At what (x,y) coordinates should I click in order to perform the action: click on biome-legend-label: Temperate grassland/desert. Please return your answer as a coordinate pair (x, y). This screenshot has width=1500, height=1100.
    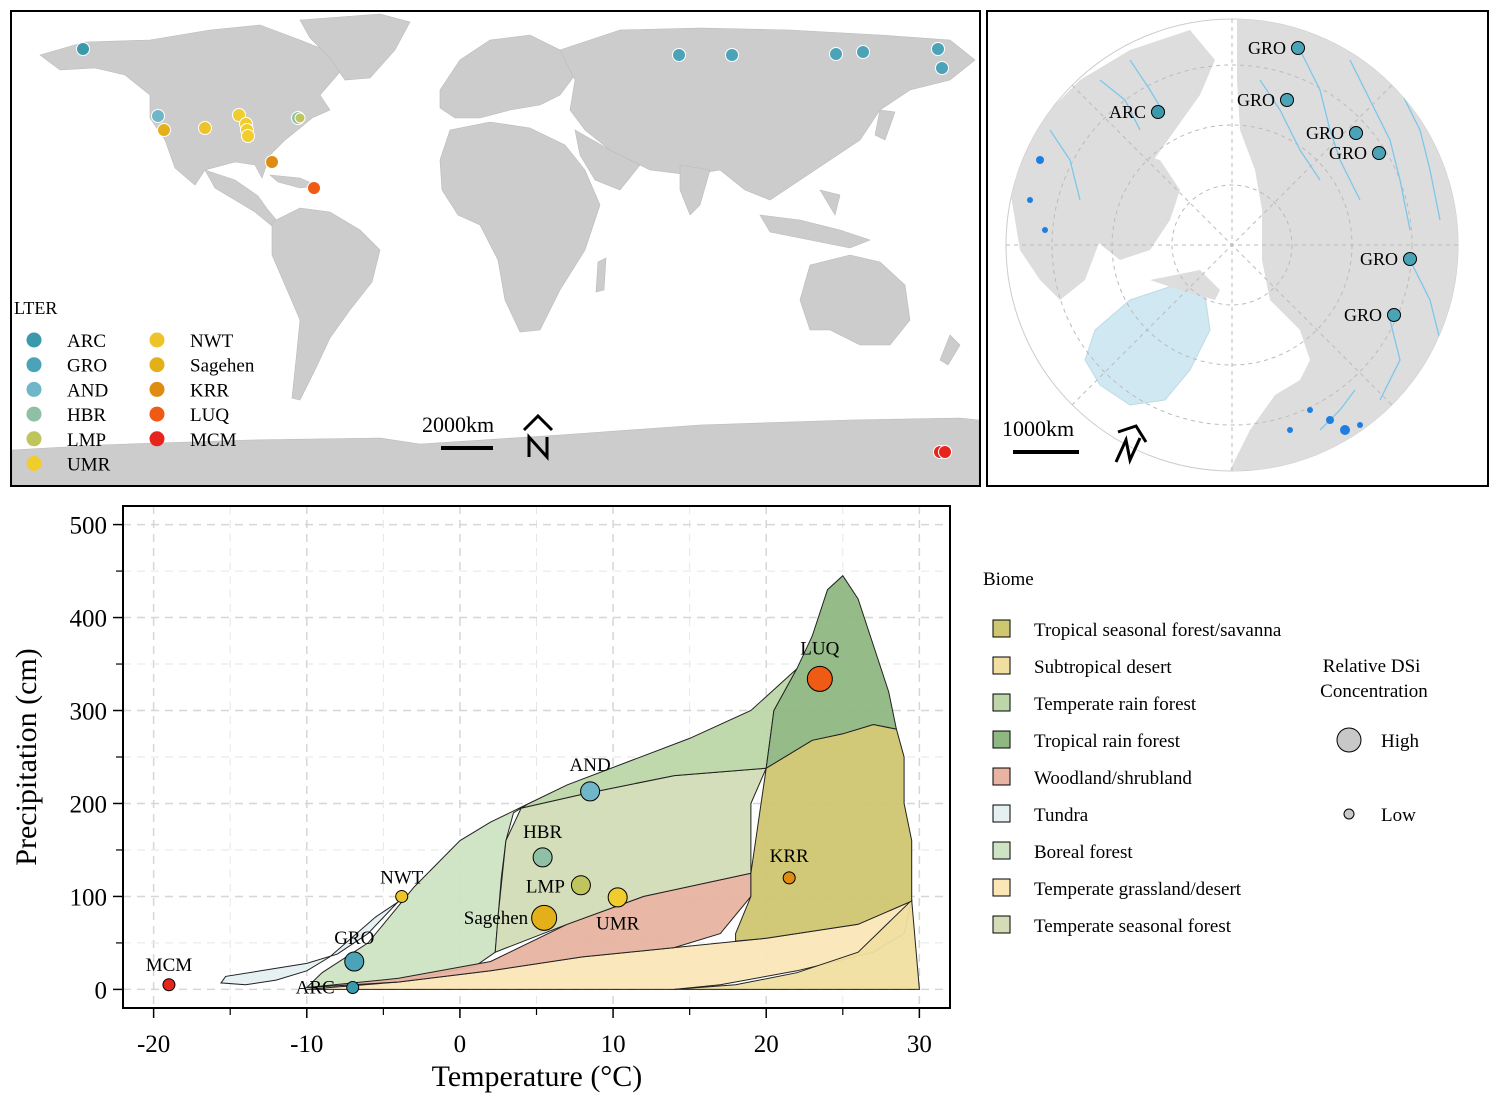
    Looking at the image, I should click on (1138, 889).